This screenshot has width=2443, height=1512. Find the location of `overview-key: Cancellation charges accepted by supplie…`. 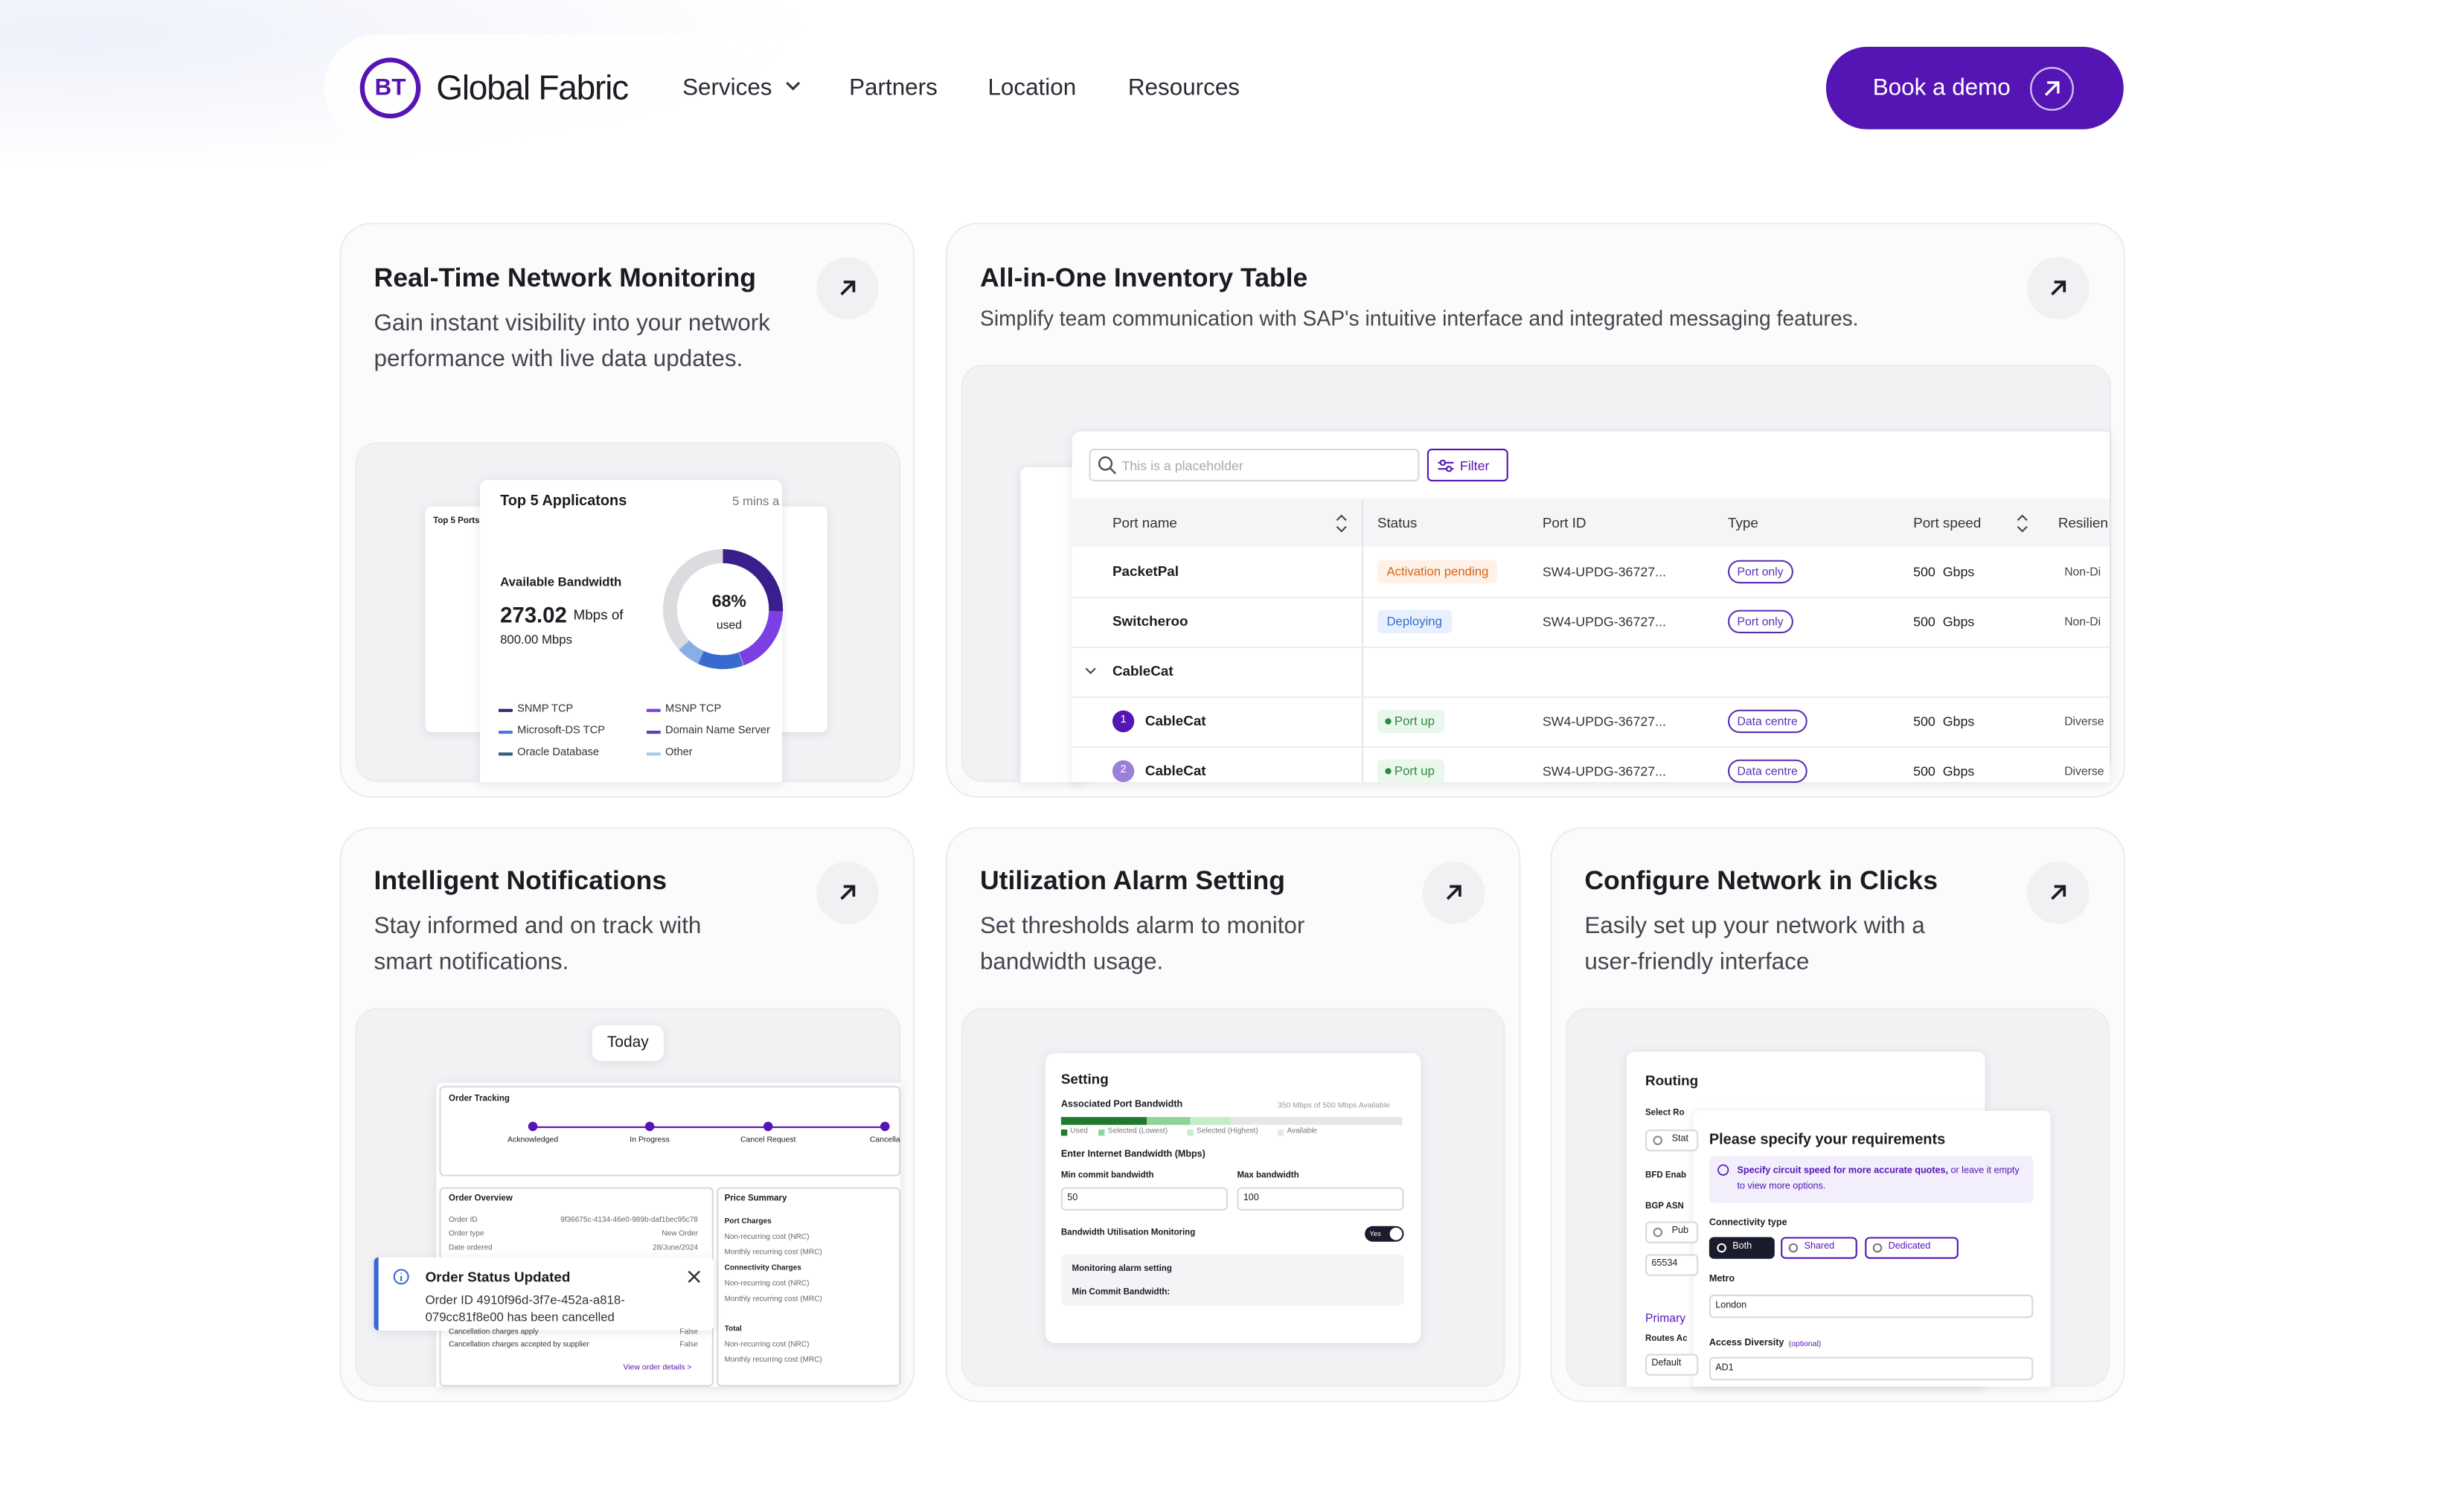

overview-key: Cancellation charges accepted by supplie… is located at coordinates (519, 1345).